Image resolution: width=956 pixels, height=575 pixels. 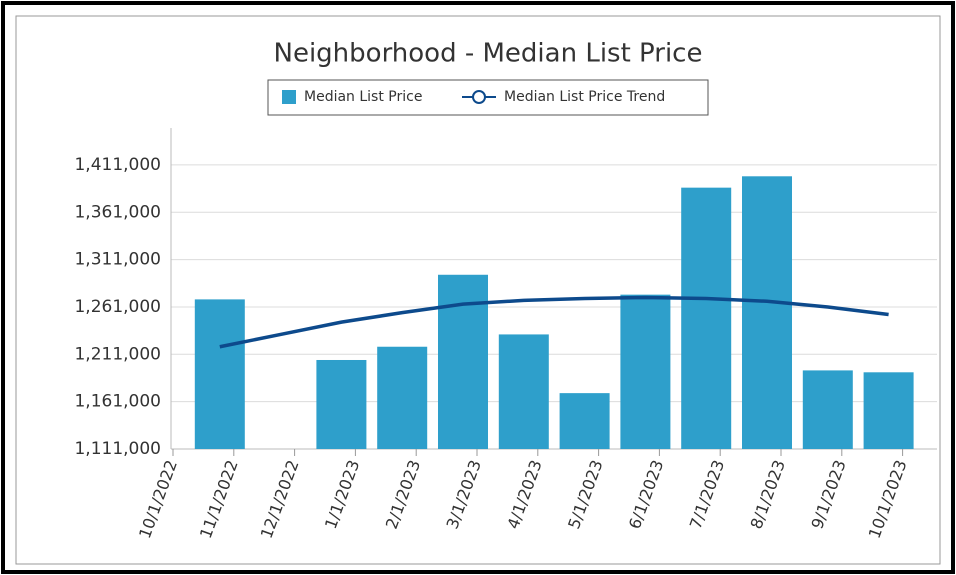 I want to click on chart-title: Neighborhood - Median List Price, so click(x=488, y=54).